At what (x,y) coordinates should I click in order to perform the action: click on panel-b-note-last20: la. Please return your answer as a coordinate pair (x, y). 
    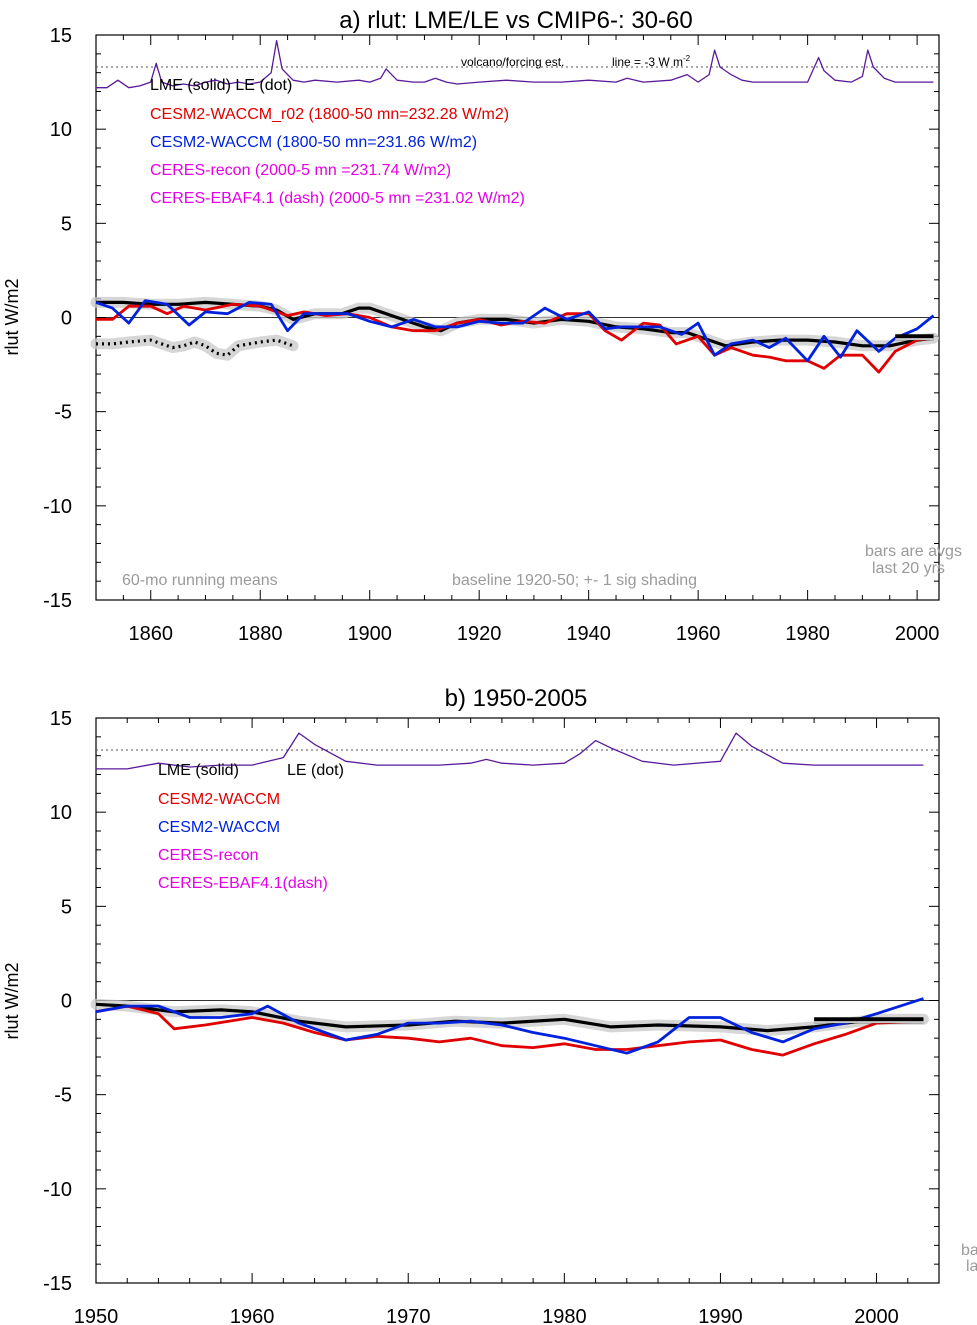
    Looking at the image, I should click on (971, 1266).